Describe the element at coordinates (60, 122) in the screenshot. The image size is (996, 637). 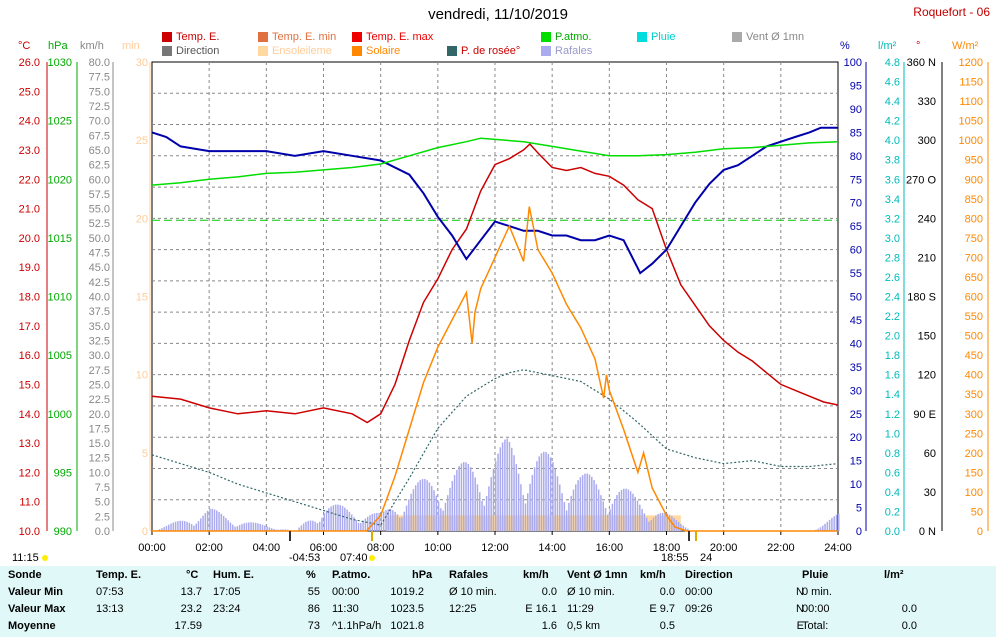
I see `pressure-tick-label: 1025` at that location.